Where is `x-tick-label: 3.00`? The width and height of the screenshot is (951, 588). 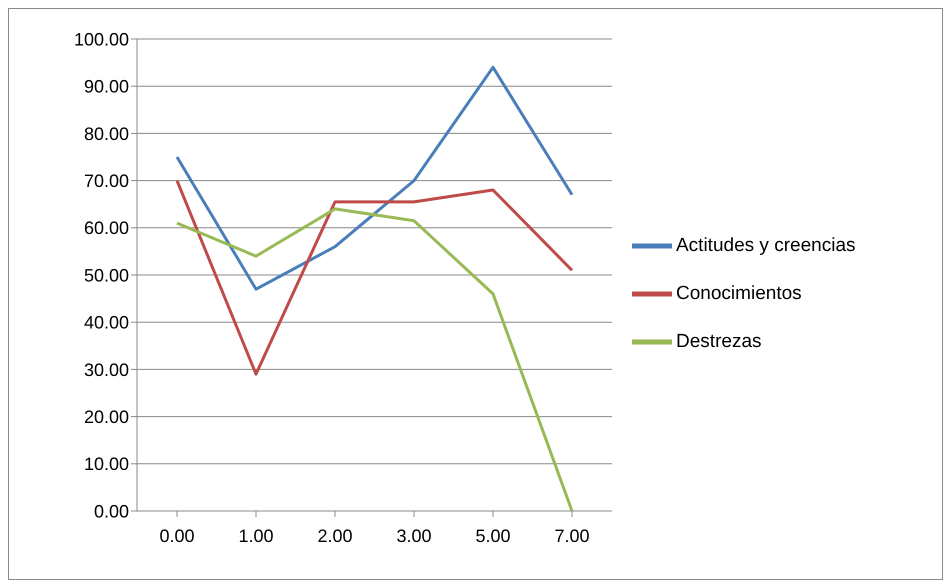
x-tick-label: 3.00 is located at coordinates (414, 536).